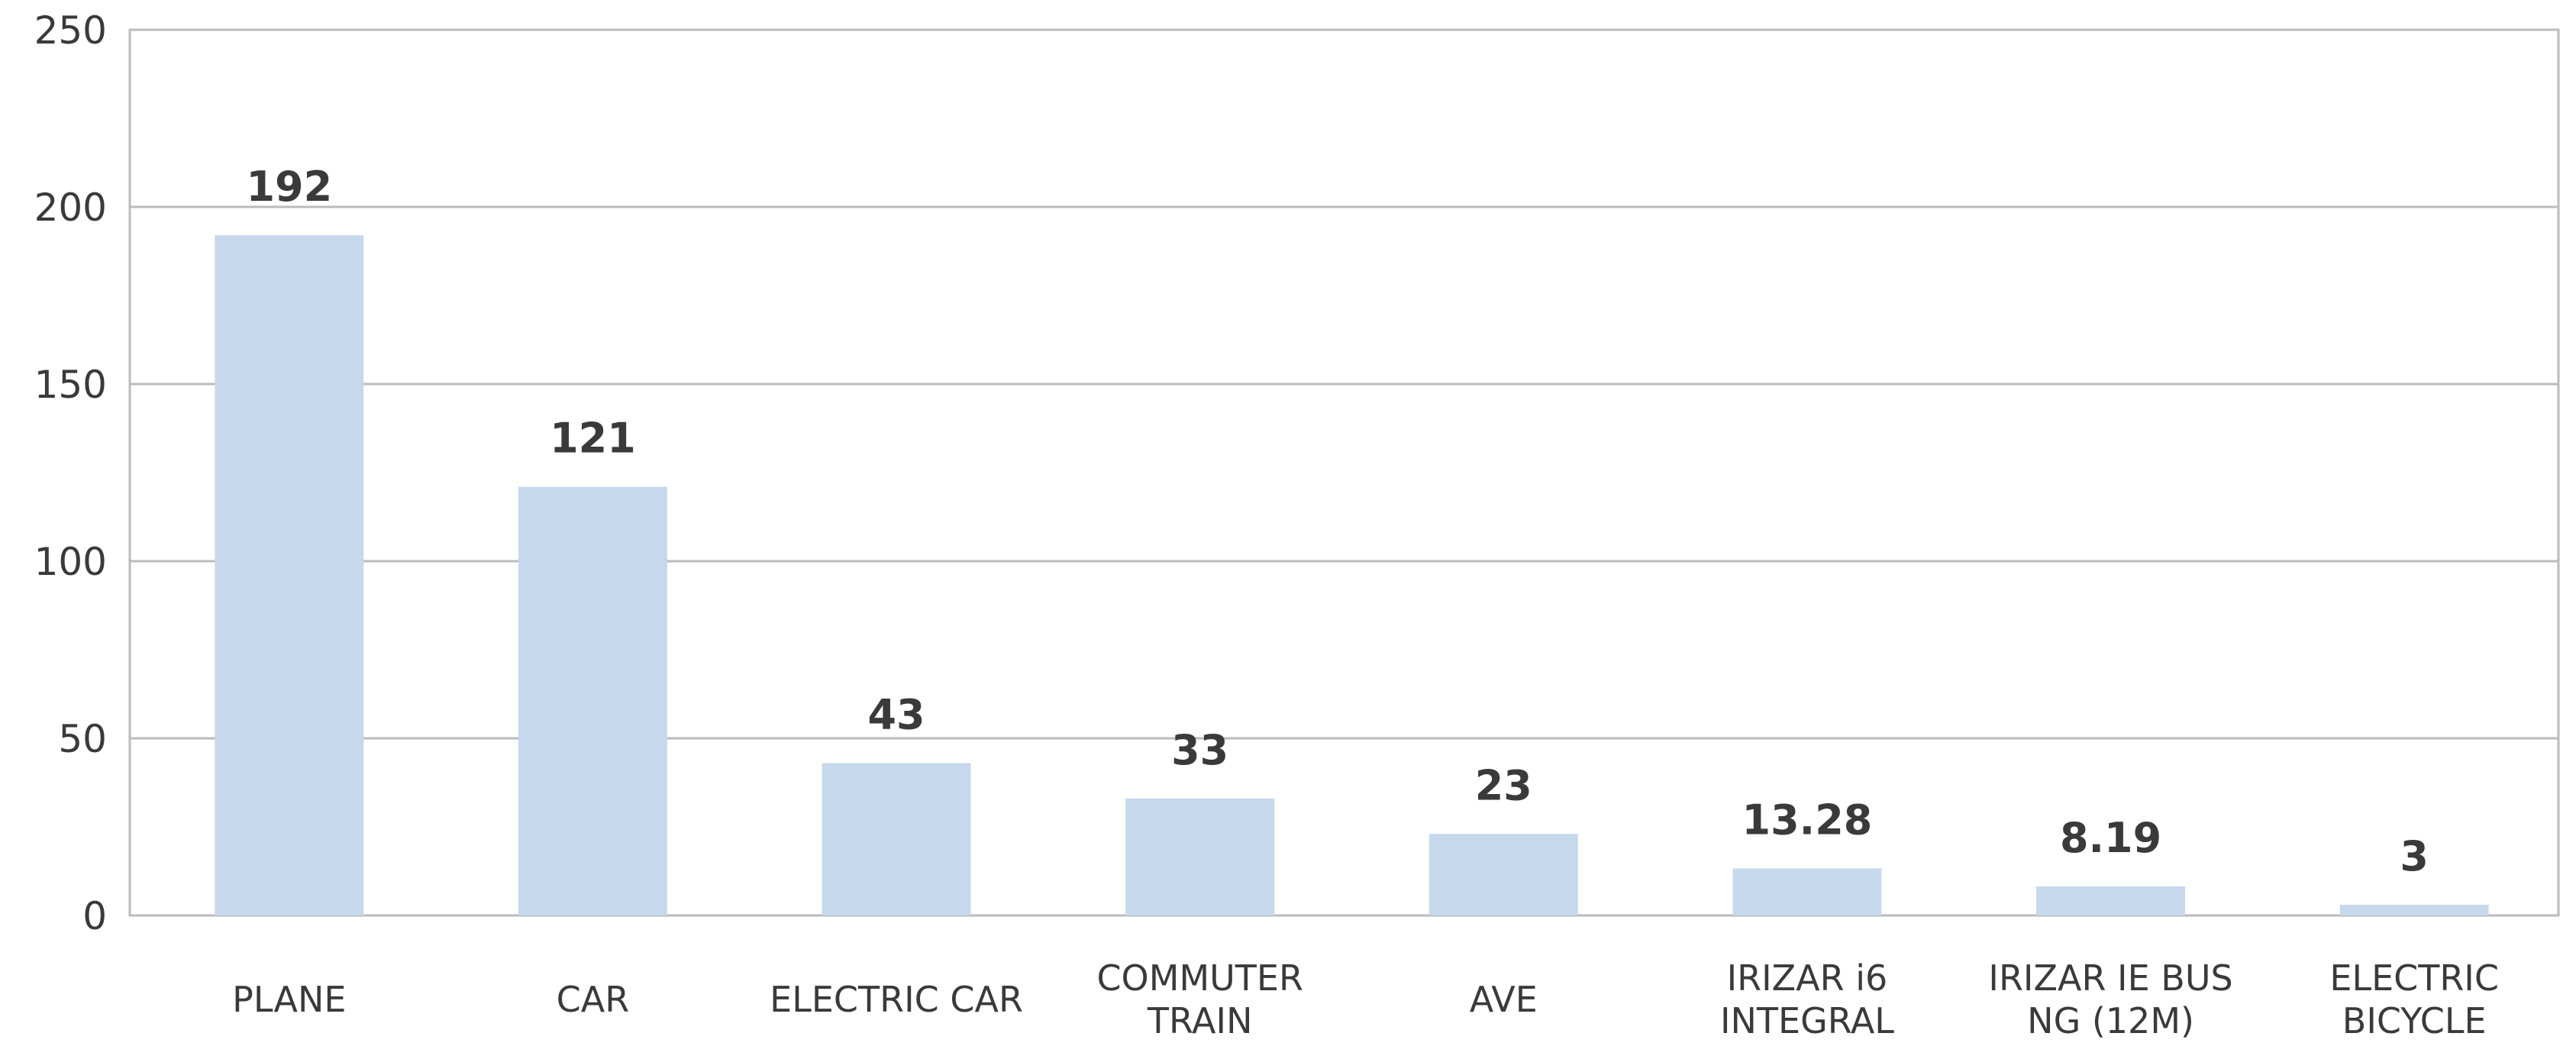  I want to click on x-tick-line: COMMUTER, so click(1199, 978).